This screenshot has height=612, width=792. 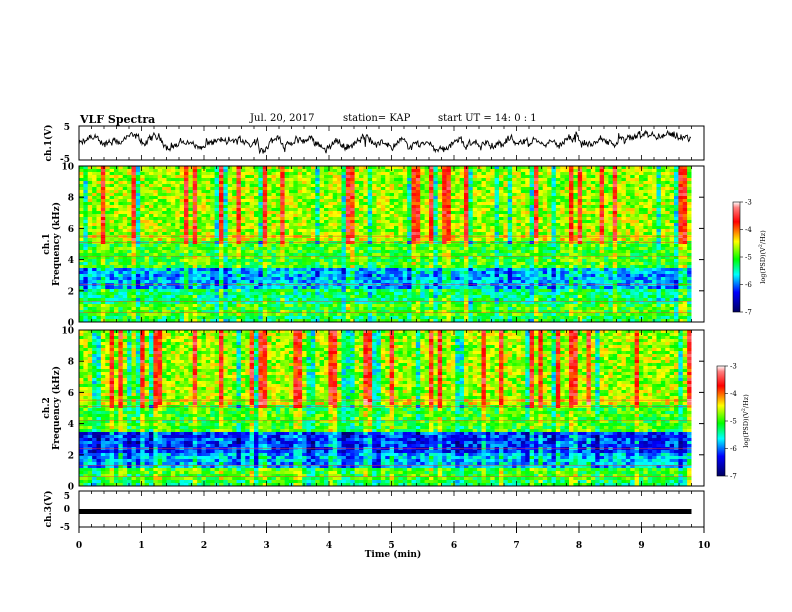 I want to click on ch3-ytick-top: 5, so click(x=67, y=497).